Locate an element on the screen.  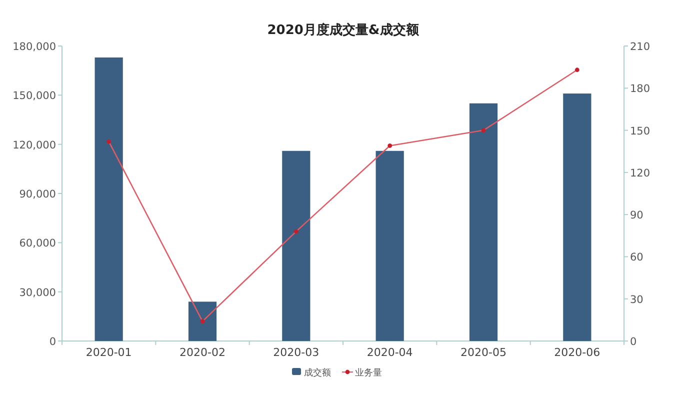
y-tick-label: 0 is located at coordinates (52, 342).